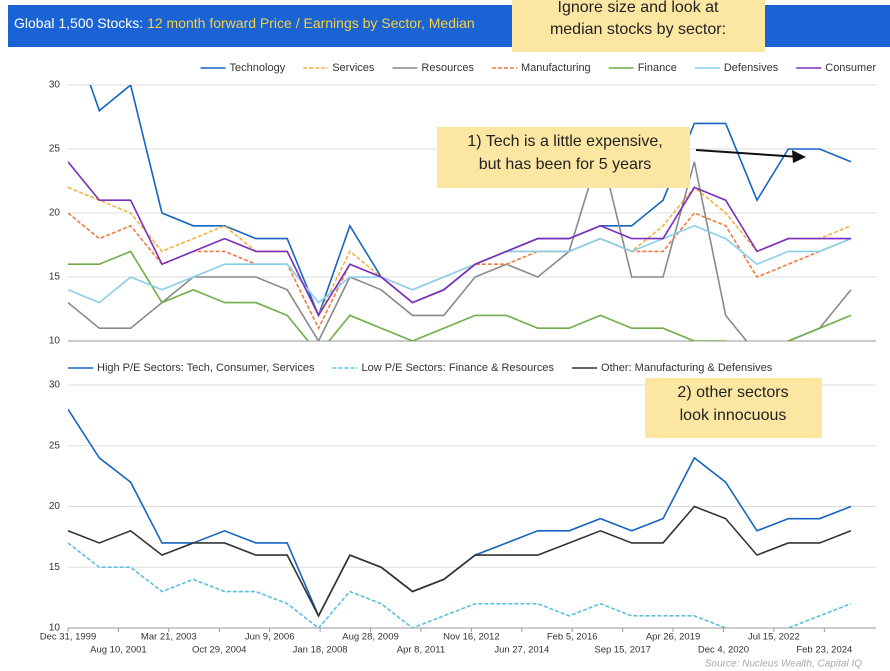 This screenshot has width=890, height=671. I want to click on arrow-head, so click(799, 156).